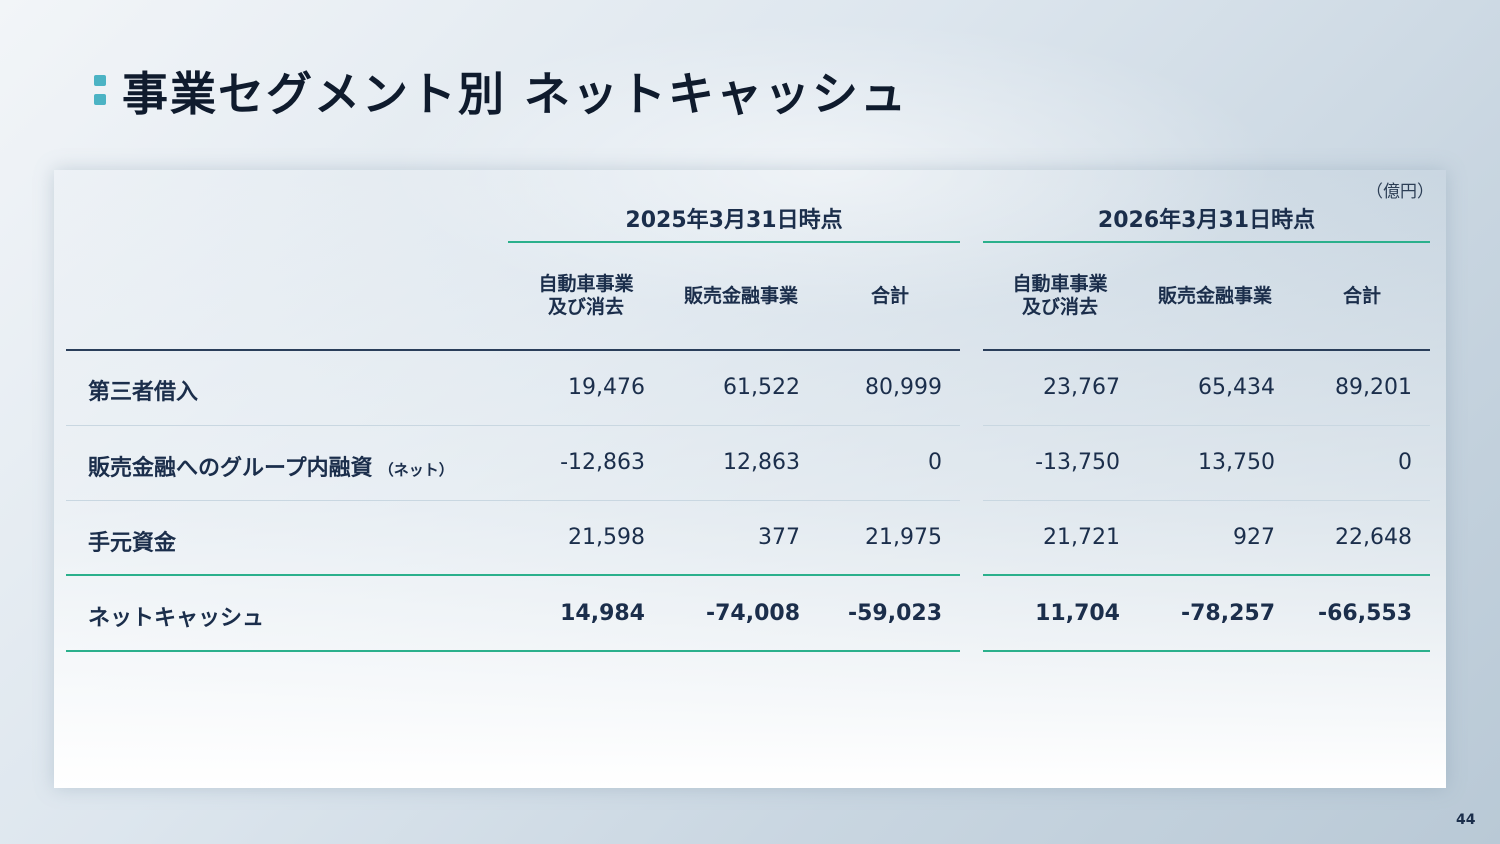 The image size is (1500, 844). Describe the element at coordinates (1206, 651) in the screenshot. I see `bottom-rule-right` at that location.